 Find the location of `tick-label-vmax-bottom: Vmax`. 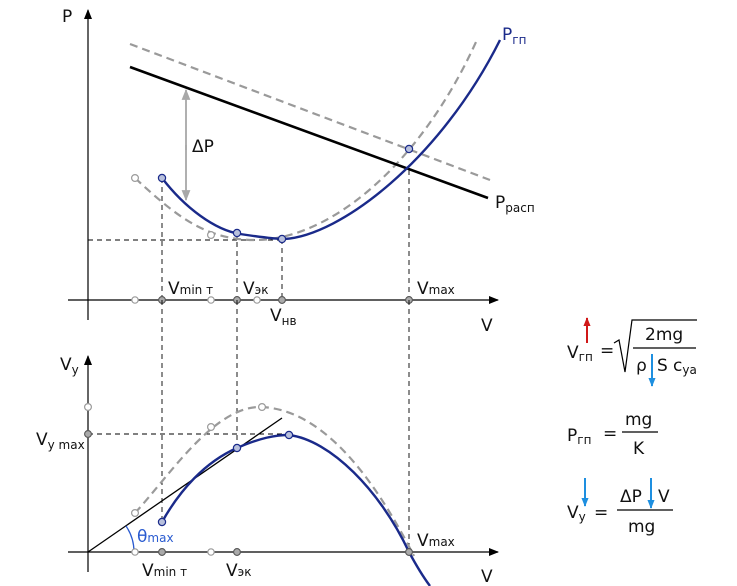

tick-label-vmax-bottom: Vmax is located at coordinates (436, 541).